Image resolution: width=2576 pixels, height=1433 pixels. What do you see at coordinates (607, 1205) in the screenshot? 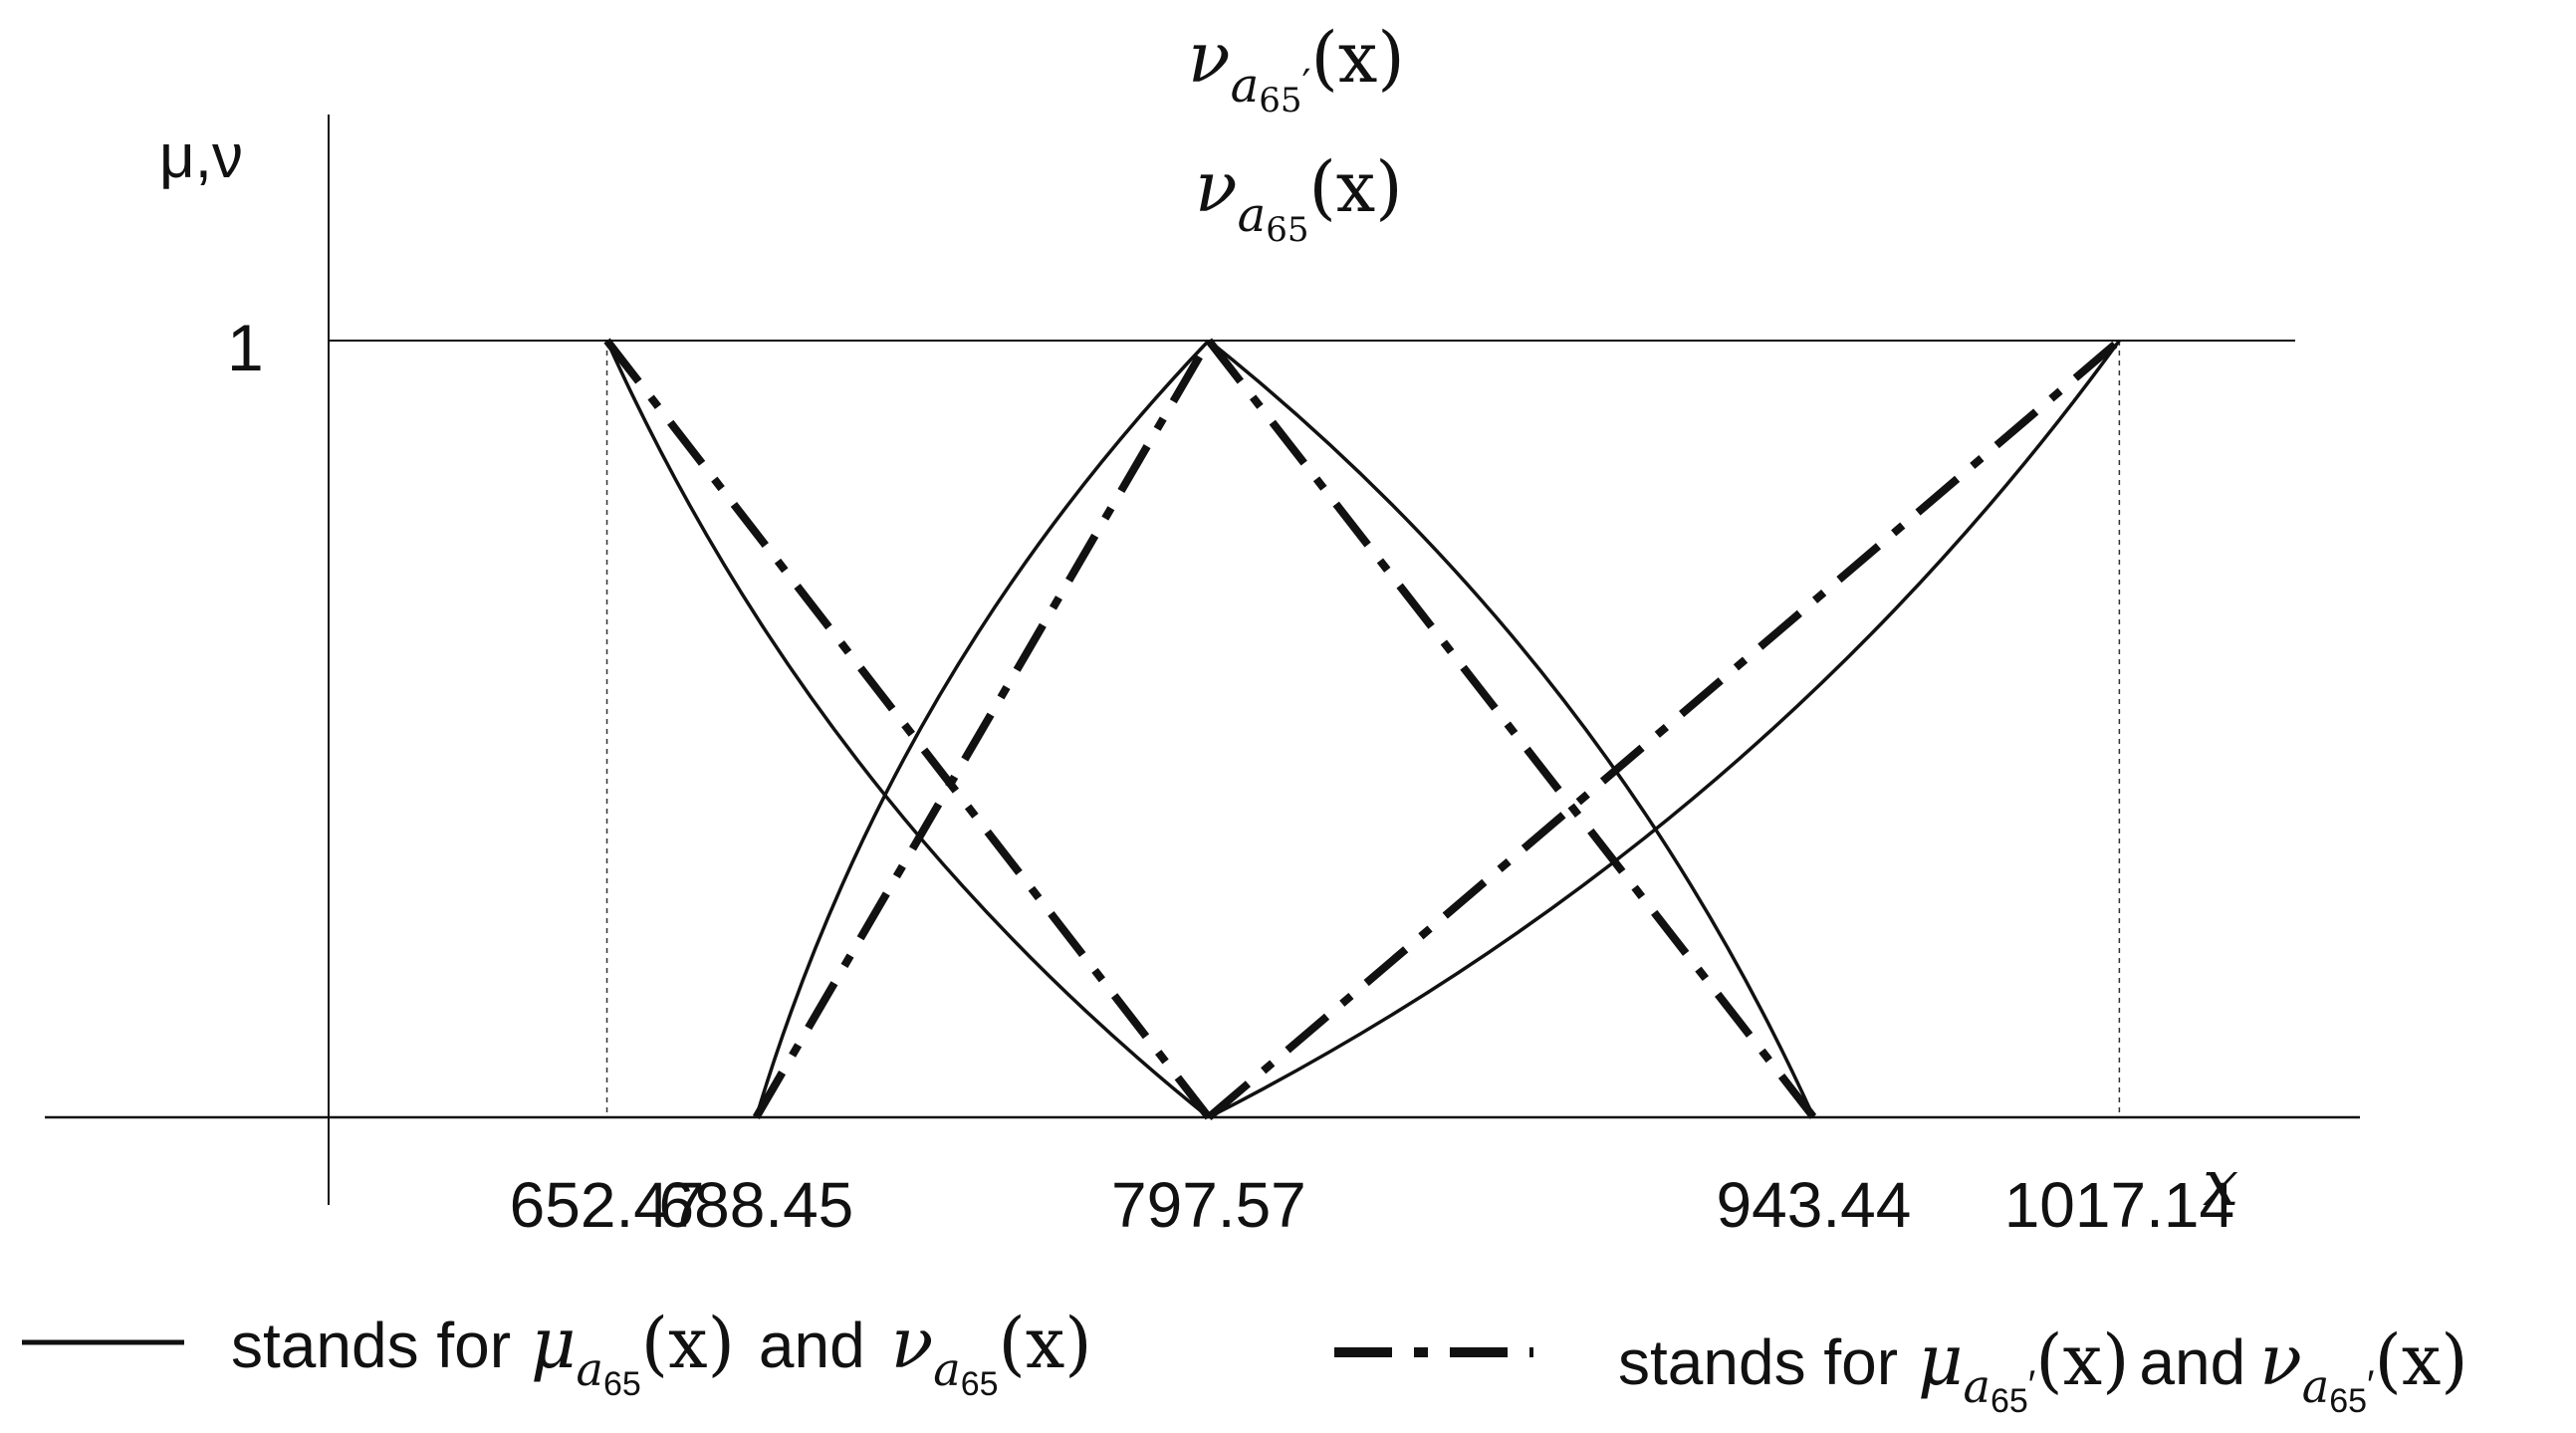
I see `x-tick-label-0: 652.47` at bounding box center [607, 1205].